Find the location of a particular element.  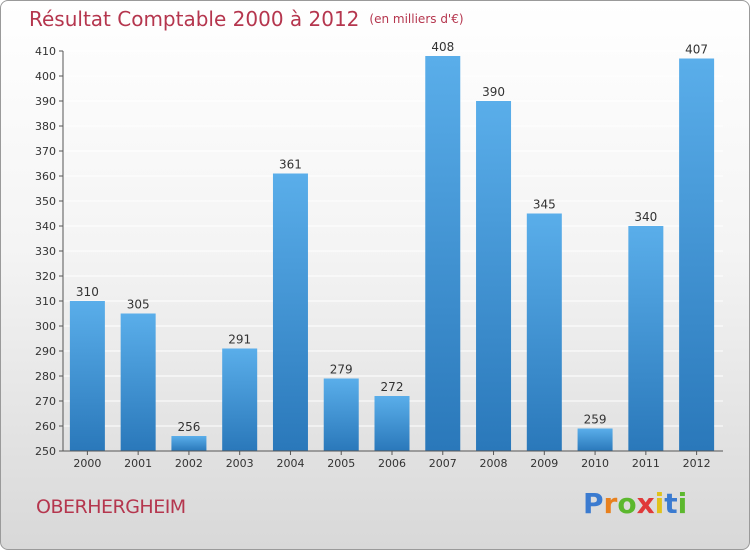

proxiti-logo: Proxiti is located at coordinates (635, 503).